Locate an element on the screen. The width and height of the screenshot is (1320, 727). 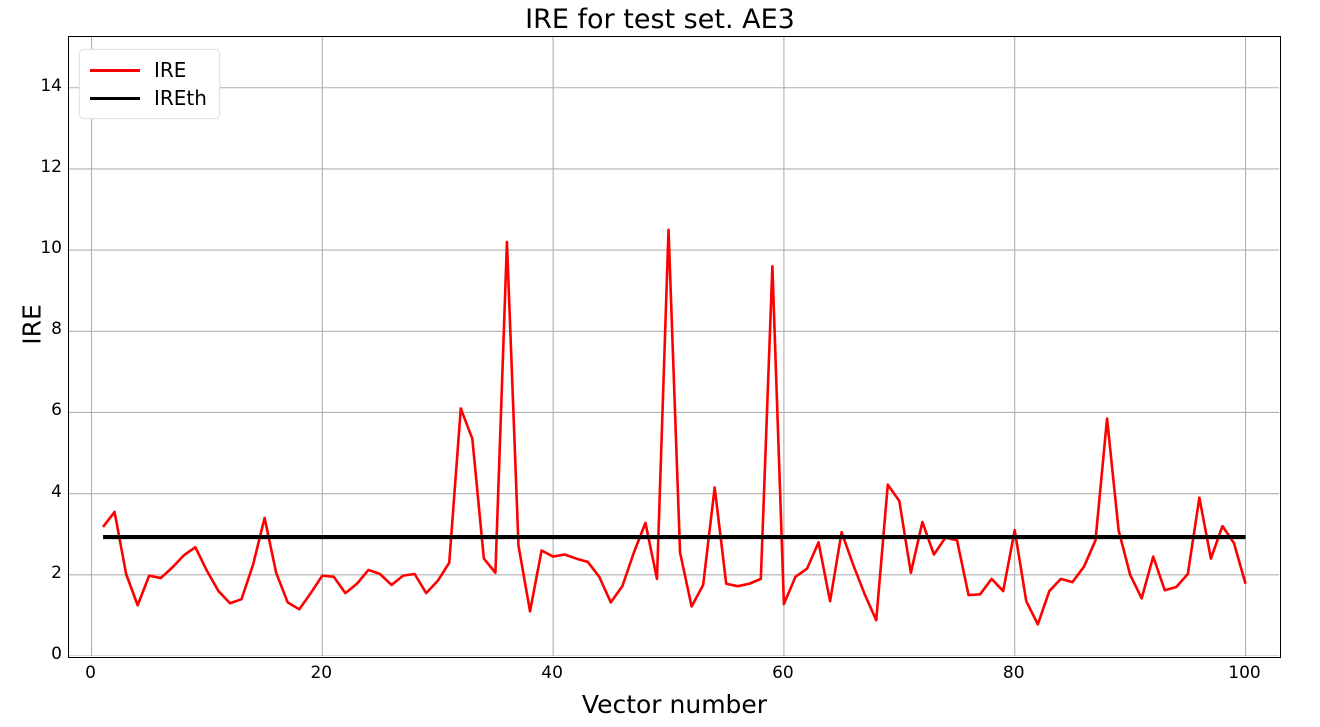
x-tick-label: 60 is located at coordinates (783, 673).